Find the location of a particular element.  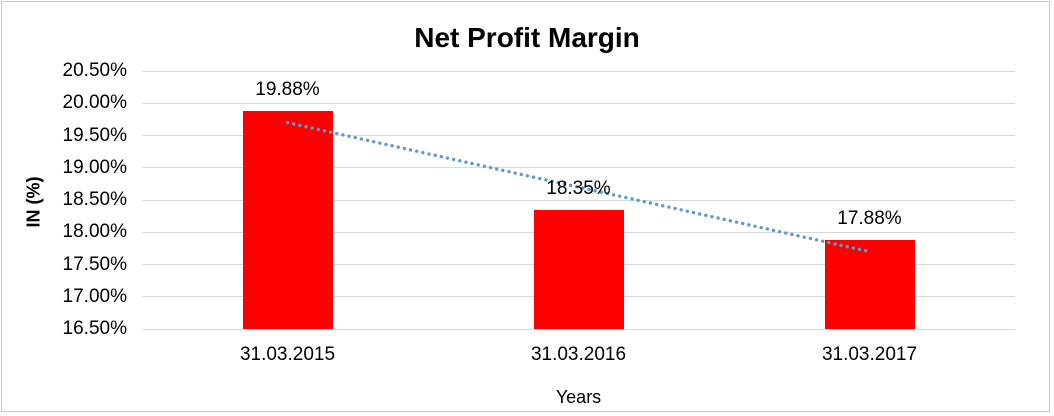

x-axis-tick-label: 31.03.2015 is located at coordinates (287, 354).